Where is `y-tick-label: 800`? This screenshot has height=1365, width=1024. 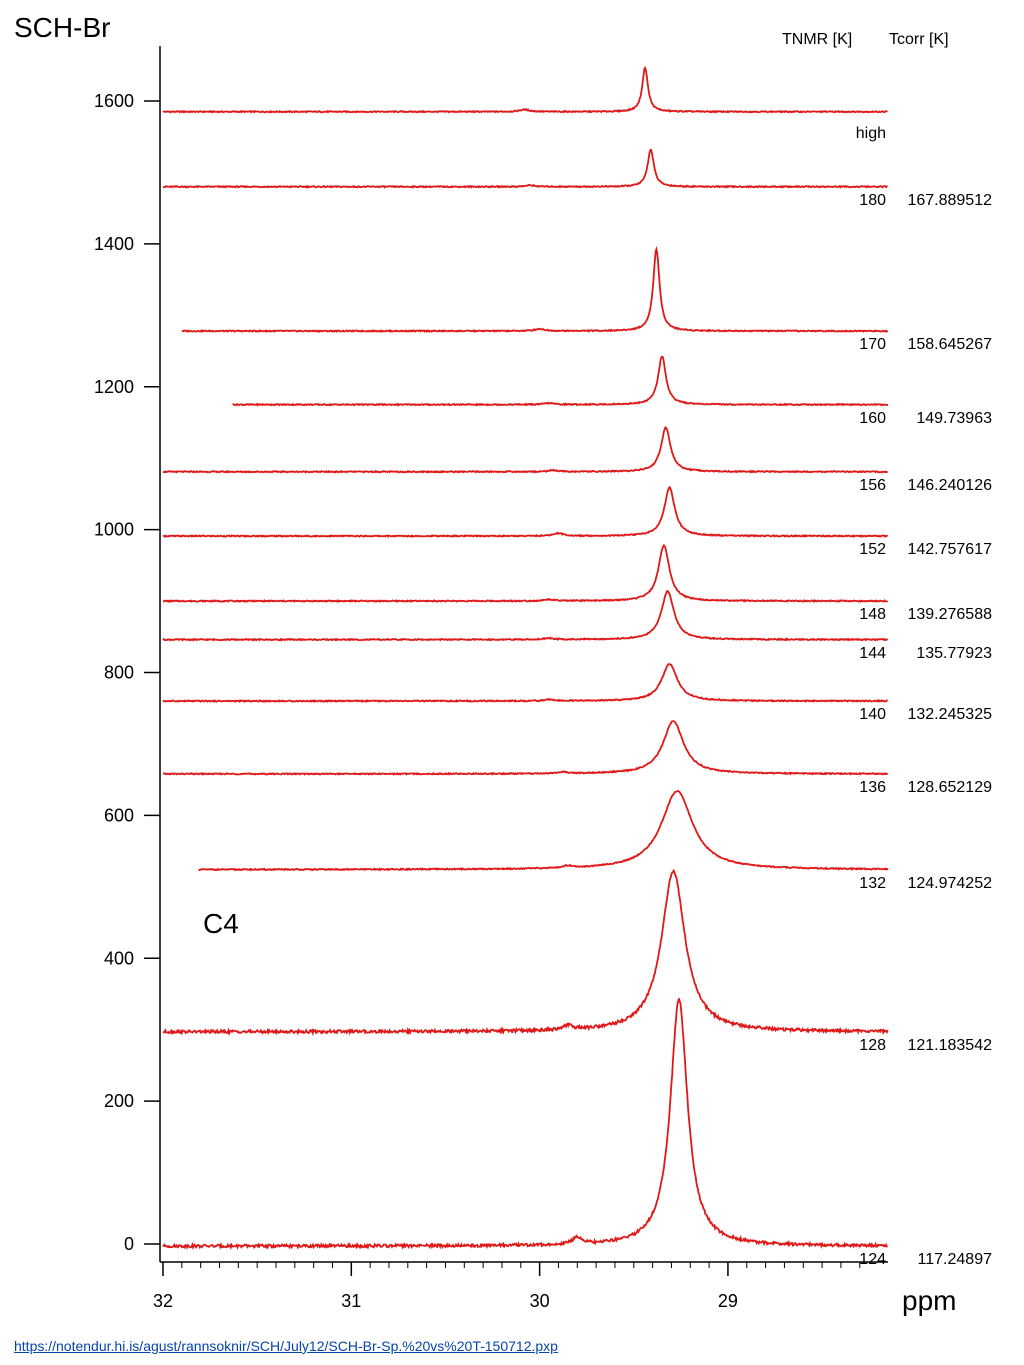
y-tick-label: 800 is located at coordinates (119, 673).